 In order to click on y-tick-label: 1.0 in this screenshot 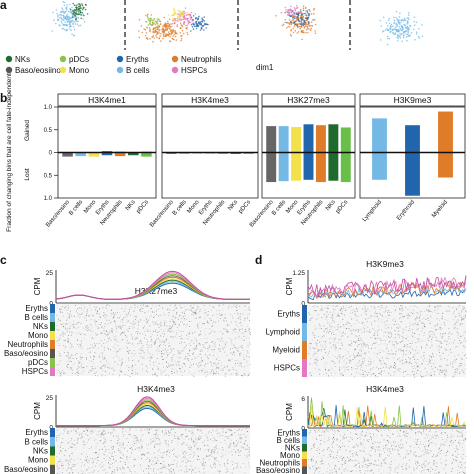, I will do `click(48, 199)`.